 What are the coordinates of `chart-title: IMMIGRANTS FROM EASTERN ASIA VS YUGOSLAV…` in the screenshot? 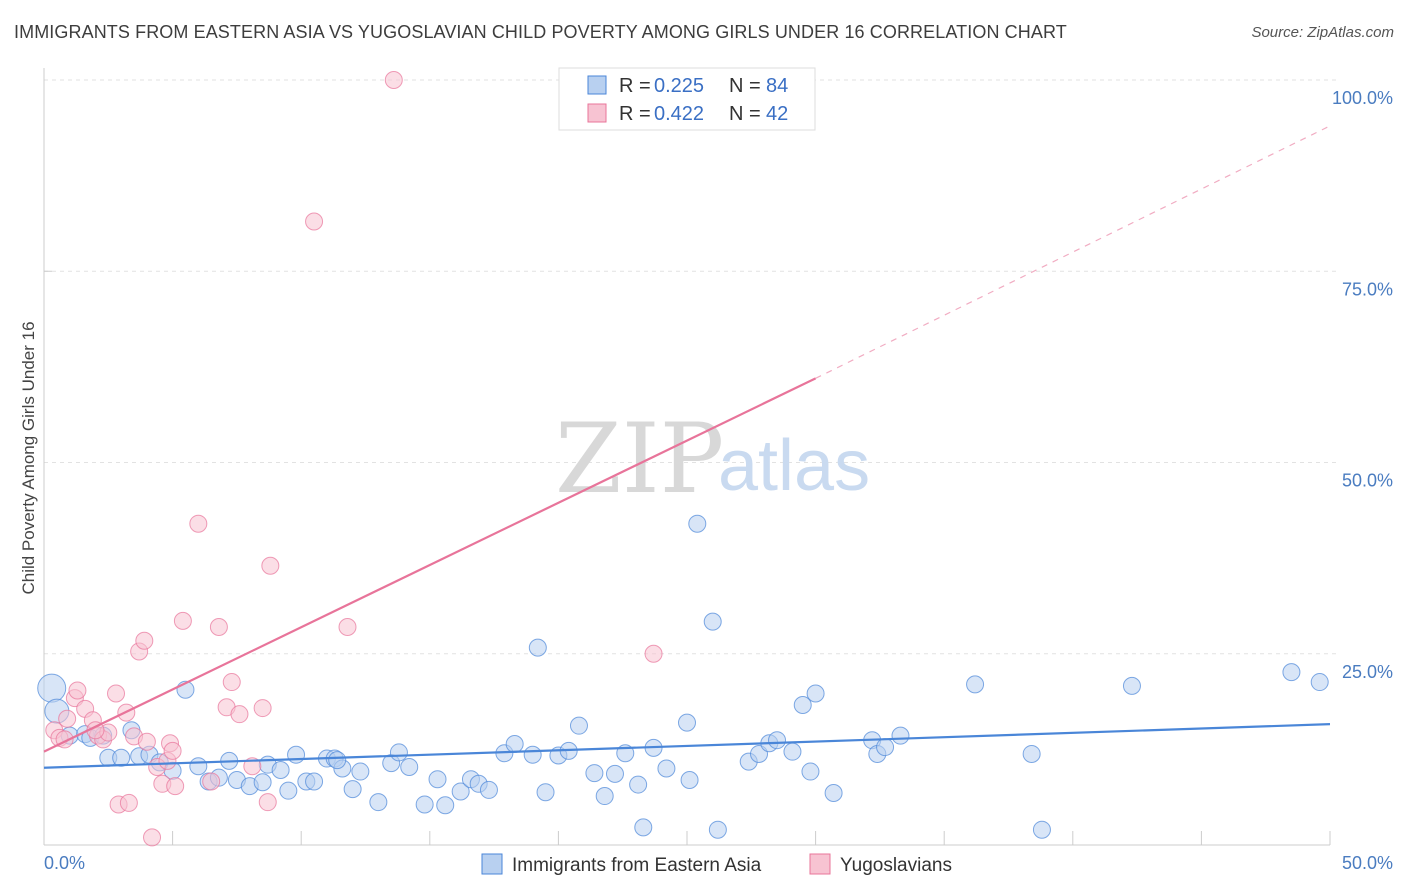 It's located at (540, 32).